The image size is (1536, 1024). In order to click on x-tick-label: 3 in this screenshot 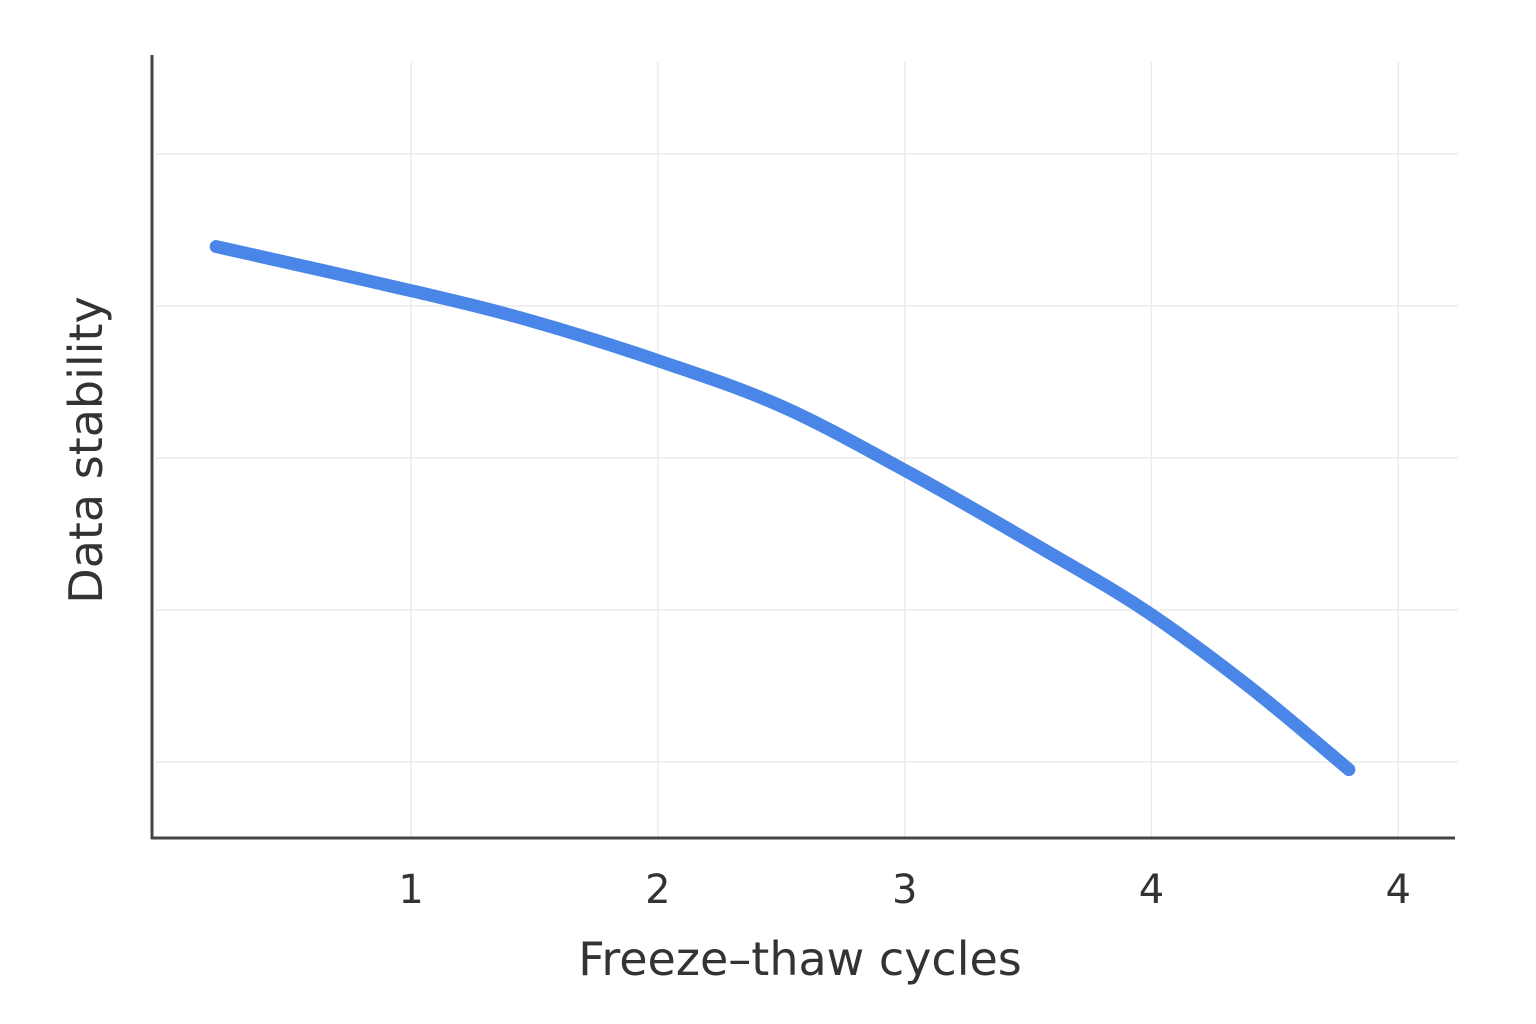, I will do `click(904, 890)`.